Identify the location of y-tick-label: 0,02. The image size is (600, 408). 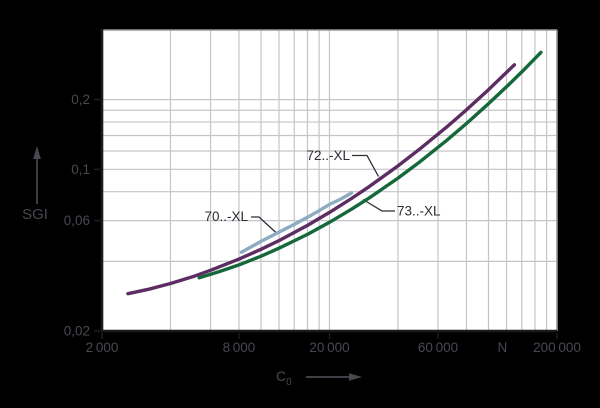
(77, 331).